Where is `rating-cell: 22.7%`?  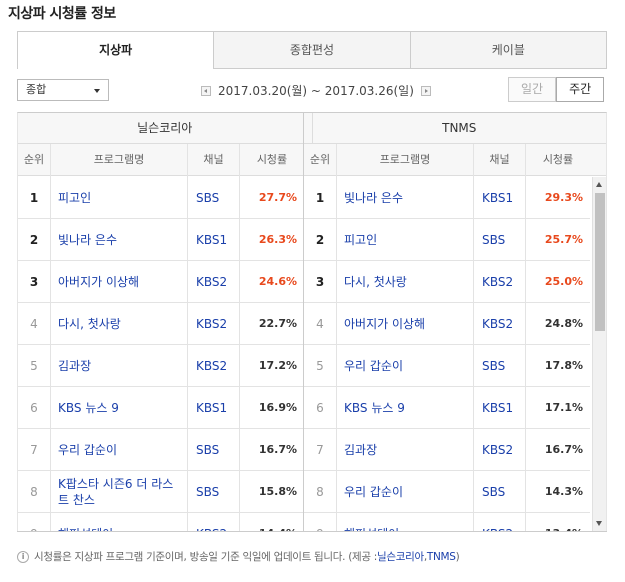
rating-cell: 22.7% is located at coordinates (277, 323).